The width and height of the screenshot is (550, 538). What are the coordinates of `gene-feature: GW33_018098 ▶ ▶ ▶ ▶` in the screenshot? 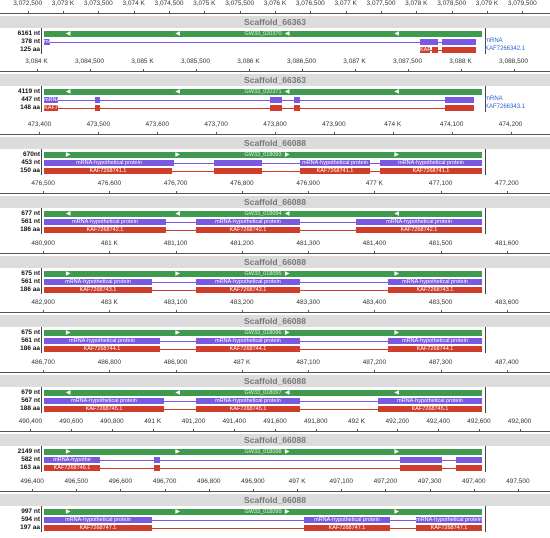 It's located at (263, 452).